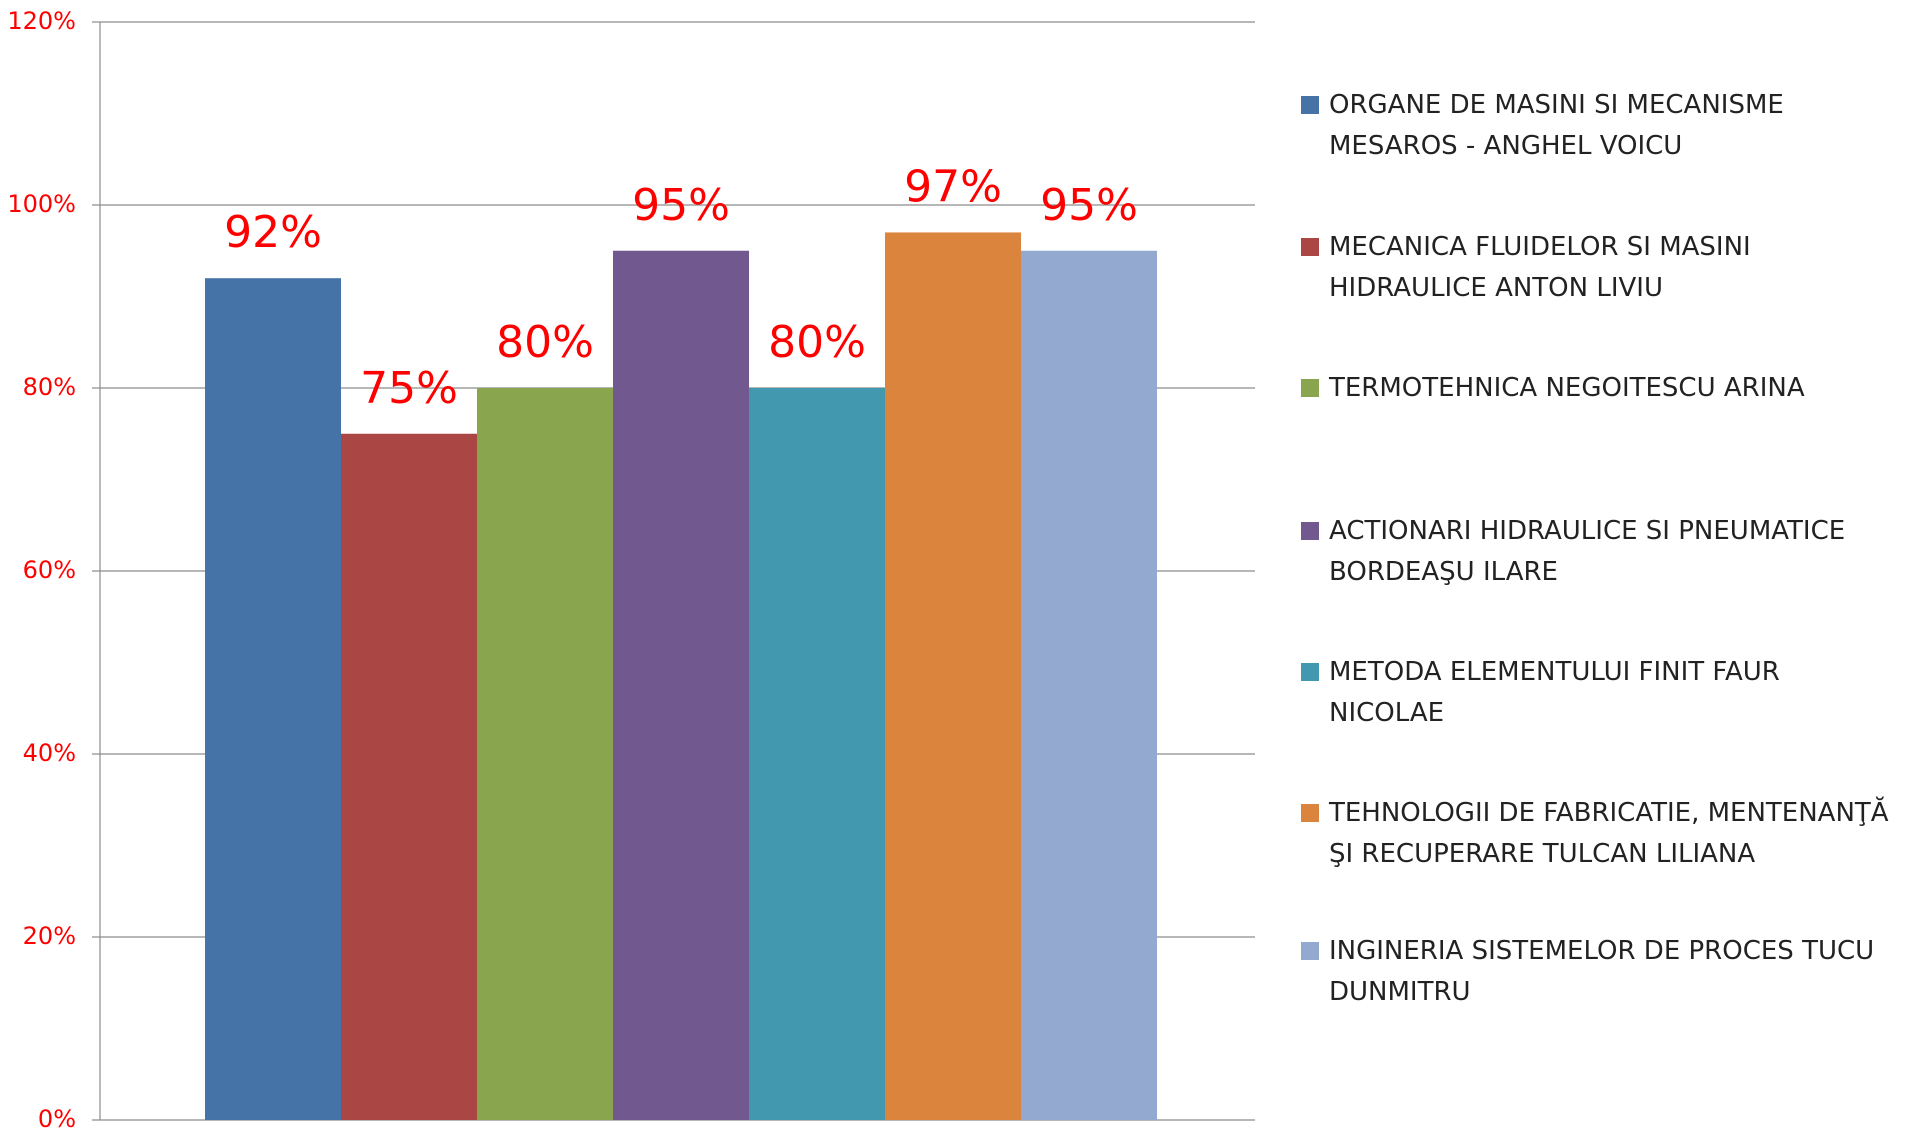 The width and height of the screenshot is (1915, 1137). What do you see at coordinates (1542, 854) in the screenshot?
I see `legend-line: ŞI RECUPERARE TULCAN LILIANA` at bounding box center [1542, 854].